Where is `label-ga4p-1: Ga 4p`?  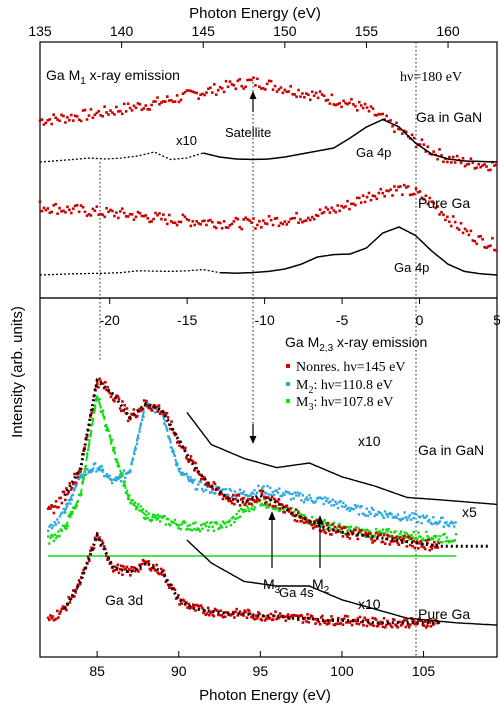
label-ga4p-1: Ga 4p is located at coordinates (373, 152).